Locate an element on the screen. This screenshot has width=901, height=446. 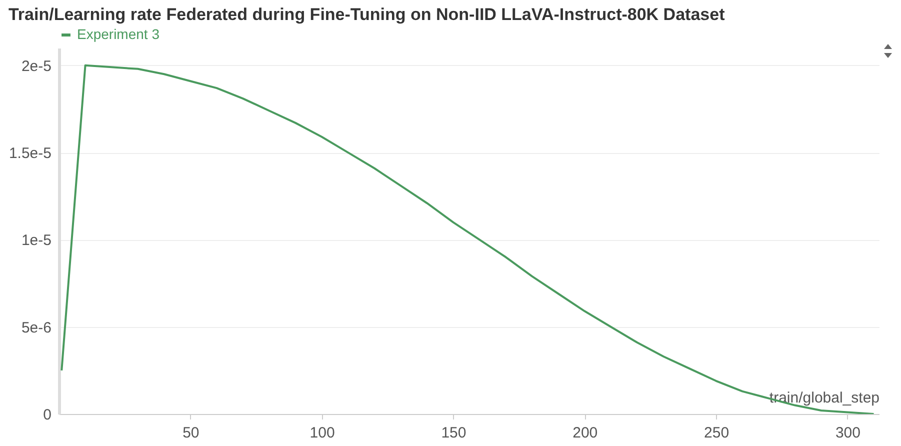
y-tick-label: 2e-5 is located at coordinates (36, 66).